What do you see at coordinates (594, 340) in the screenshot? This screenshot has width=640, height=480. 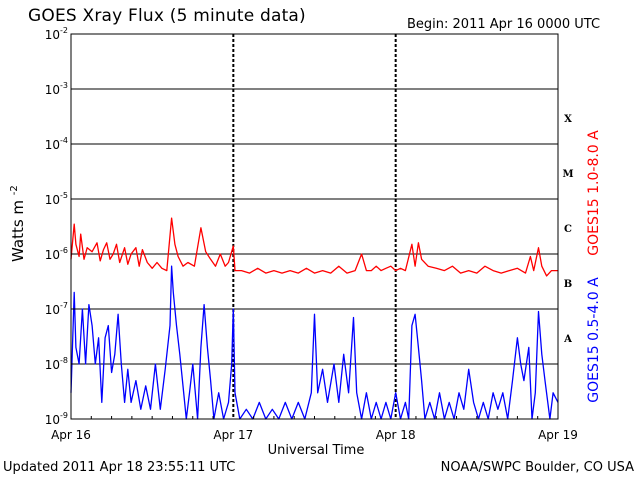 I see `legend-entry: GOES15 0.5-4.0 A` at bounding box center [594, 340].